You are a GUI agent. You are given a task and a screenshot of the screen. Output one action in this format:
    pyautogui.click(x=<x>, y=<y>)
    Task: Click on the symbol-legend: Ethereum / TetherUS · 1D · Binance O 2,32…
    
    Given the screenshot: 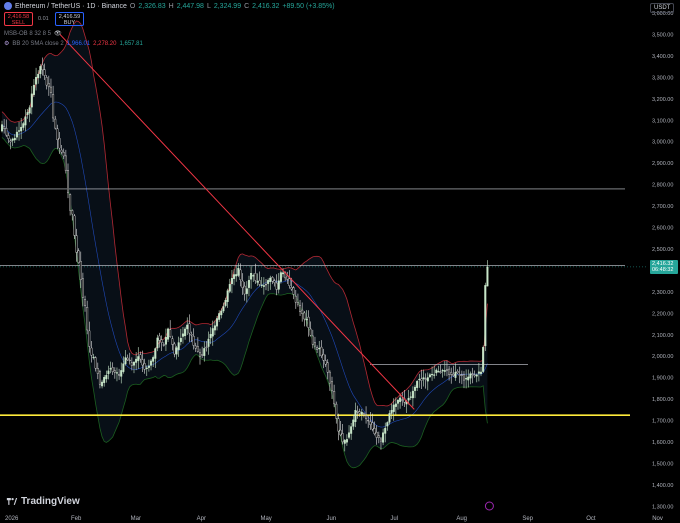 What is the action you would take?
    pyautogui.click(x=169, y=6)
    